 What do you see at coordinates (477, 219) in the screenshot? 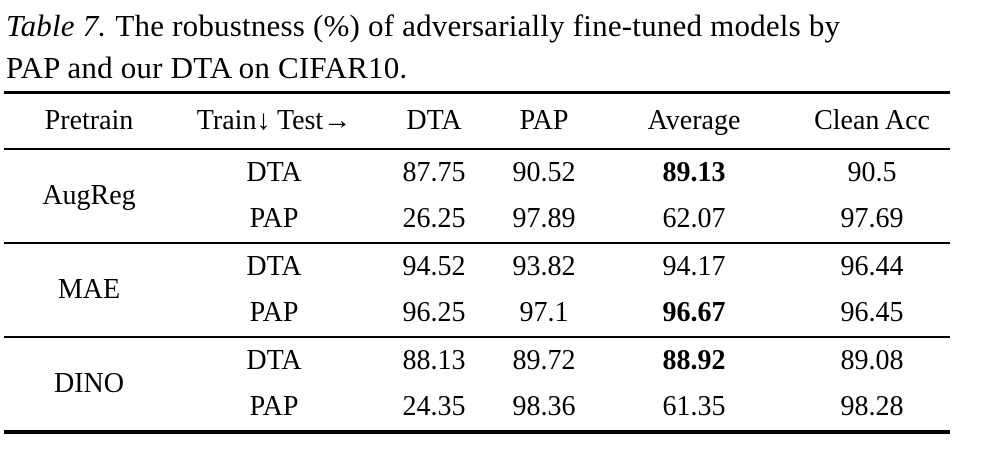
I see `table-row: PAP 26.25 97.89 62.07 97.69` at bounding box center [477, 219].